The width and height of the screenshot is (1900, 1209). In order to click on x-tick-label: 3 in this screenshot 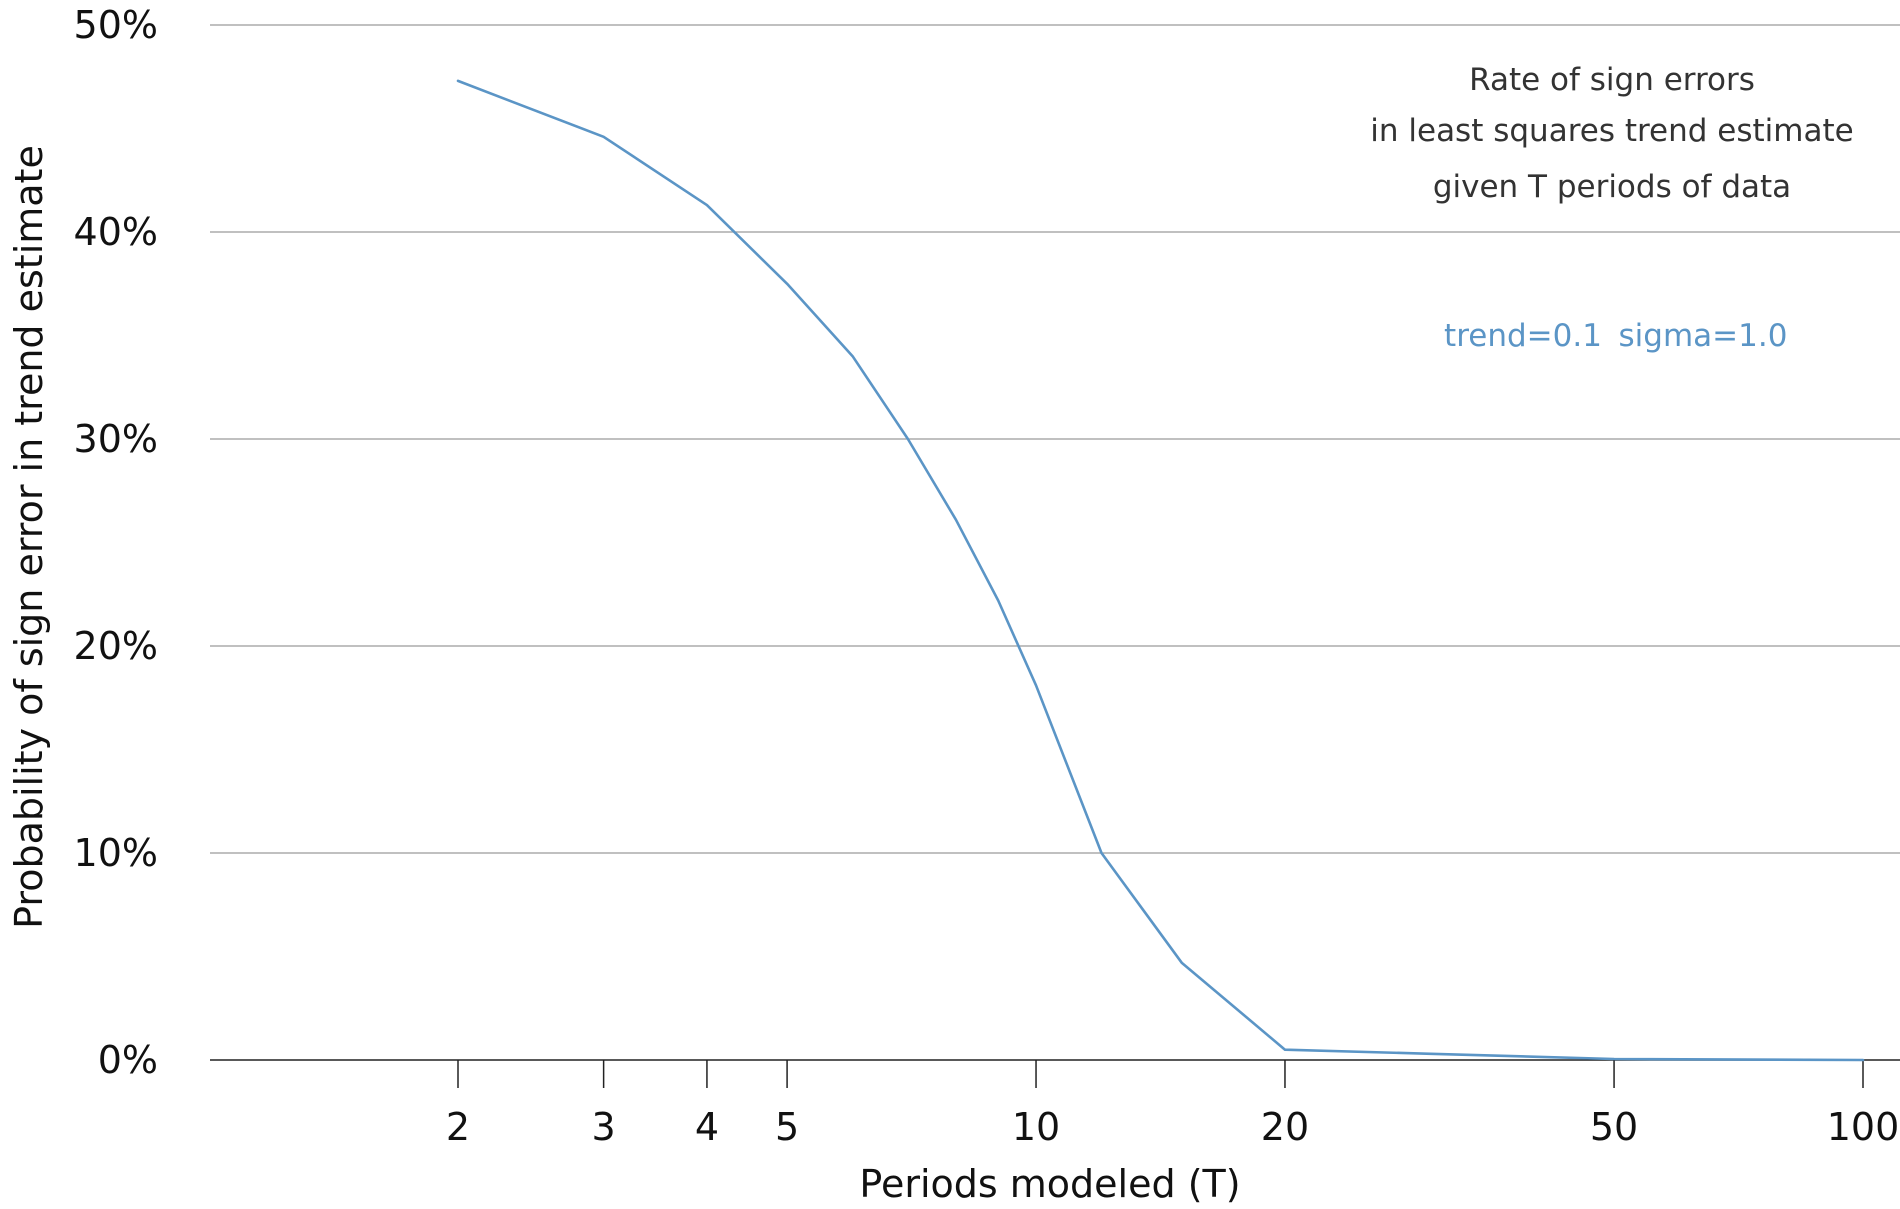, I will do `click(604, 1127)`.